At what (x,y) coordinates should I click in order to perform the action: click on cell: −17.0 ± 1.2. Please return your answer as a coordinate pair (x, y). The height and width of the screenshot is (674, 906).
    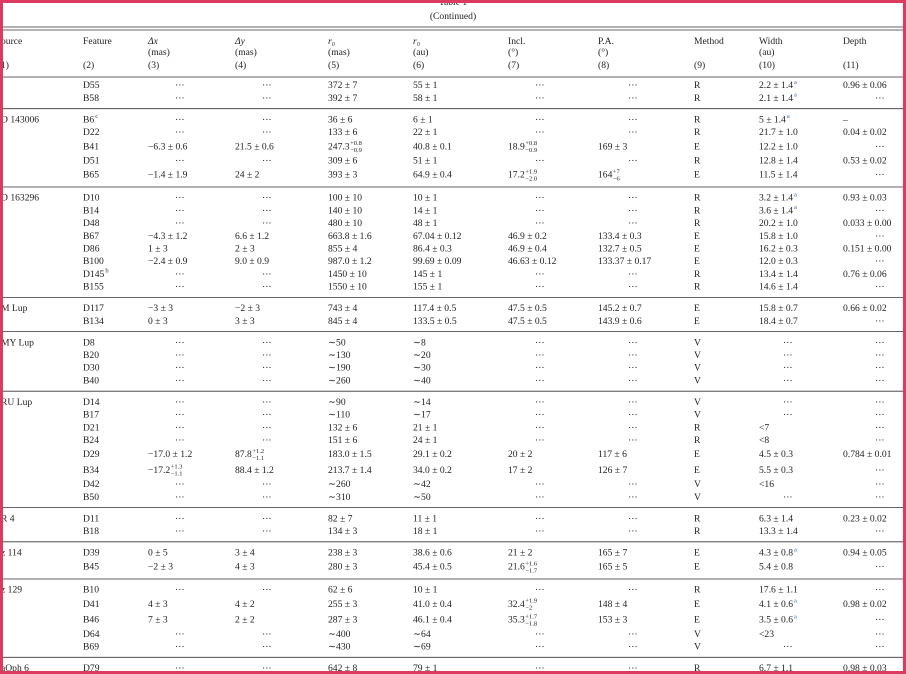
    Looking at the image, I should click on (170, 454).